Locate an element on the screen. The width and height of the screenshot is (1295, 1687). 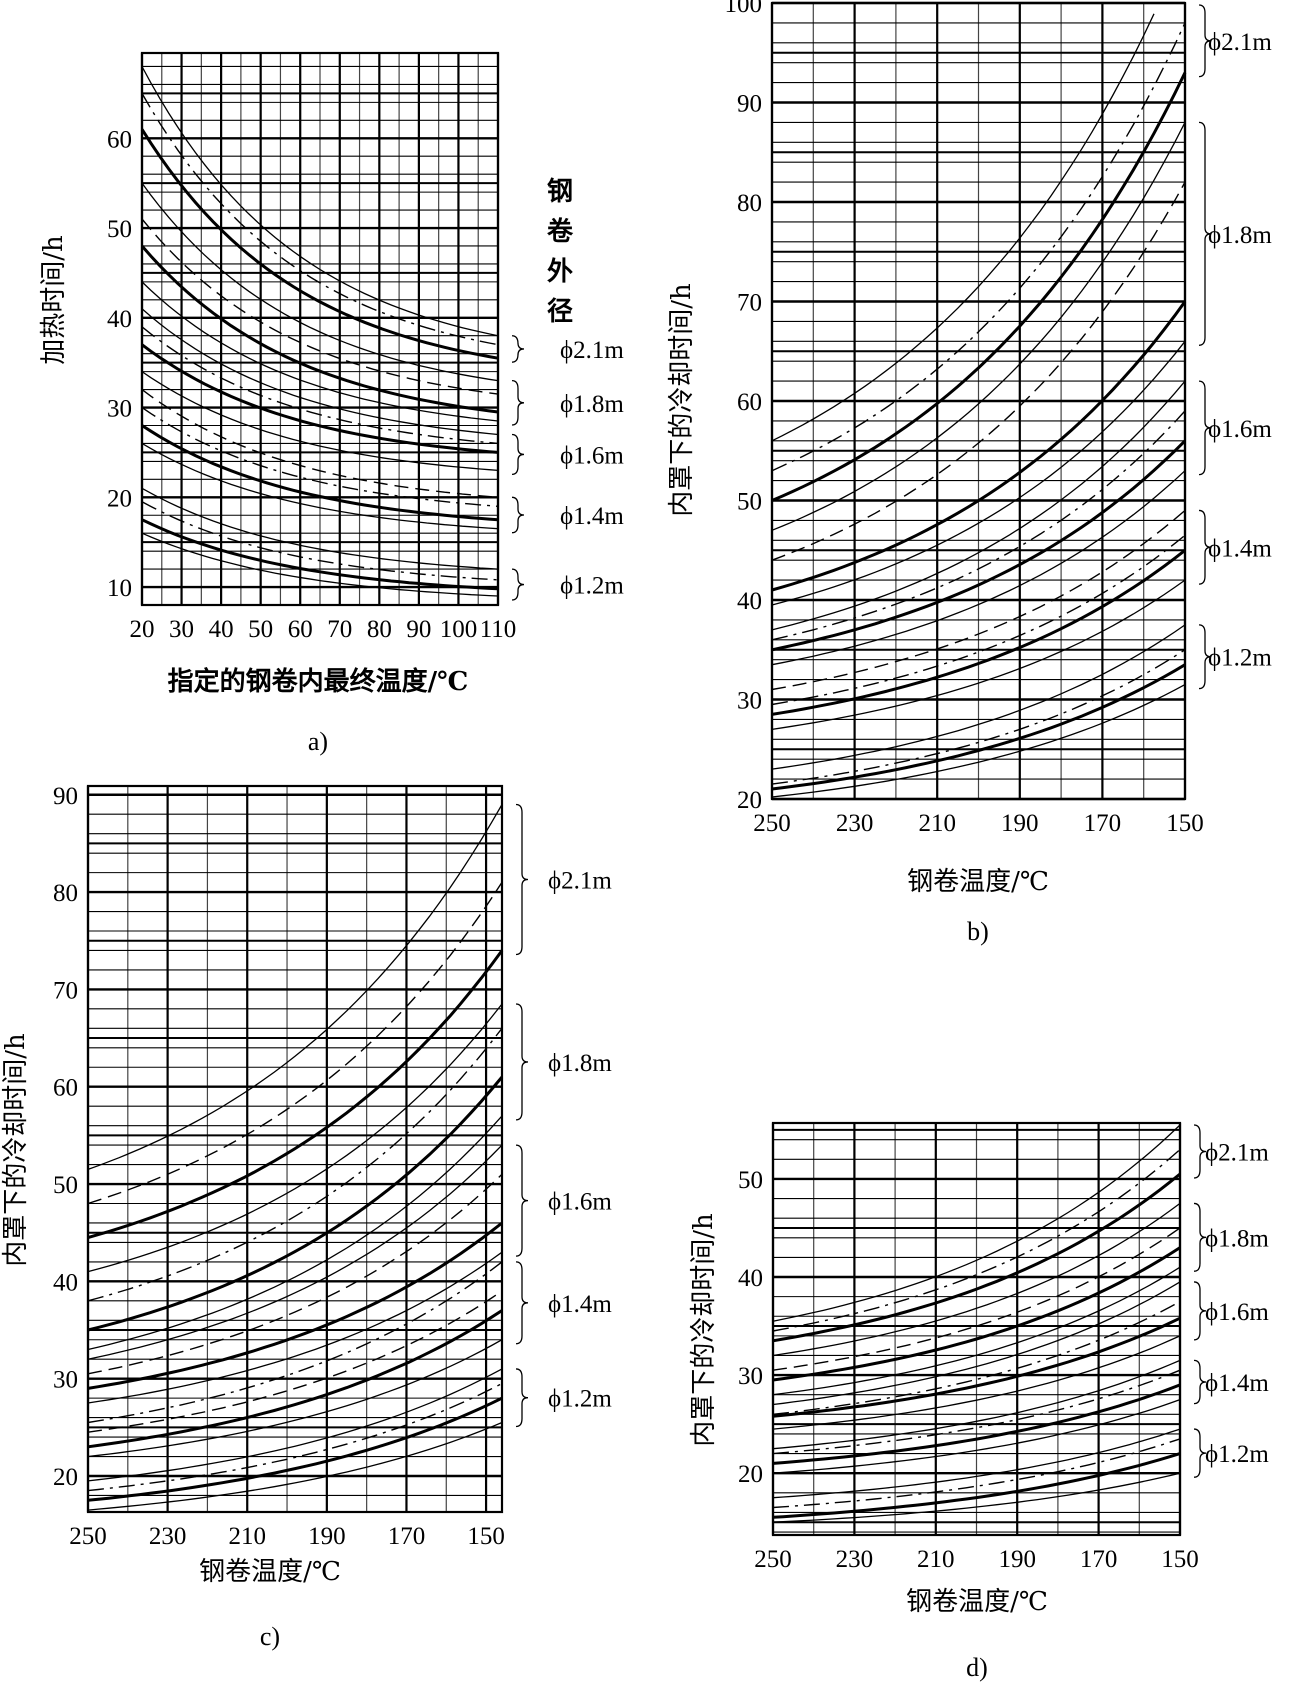
chart-a-ticks: 20 30 40 50 60 70 80 90 100 110 10 20 30 40 50 60 is located at coordinates (311, 384).